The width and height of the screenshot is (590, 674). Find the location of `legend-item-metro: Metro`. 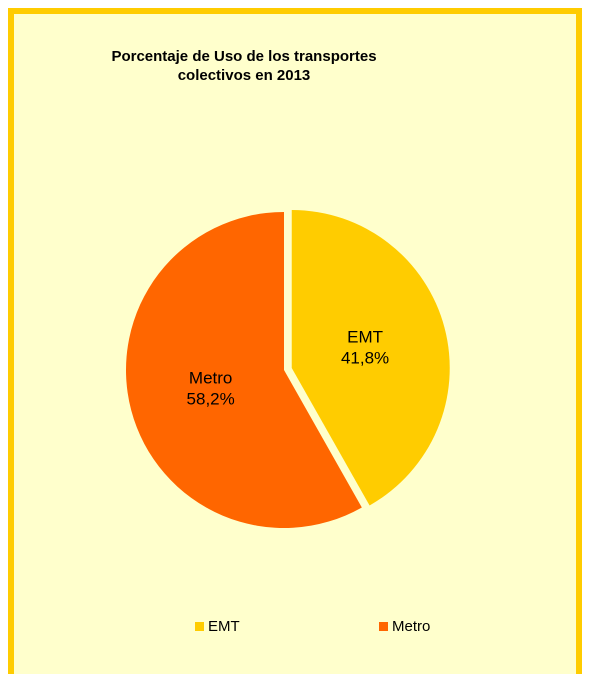

legend-item-metro: Metro is located at coordinates (404, 626).